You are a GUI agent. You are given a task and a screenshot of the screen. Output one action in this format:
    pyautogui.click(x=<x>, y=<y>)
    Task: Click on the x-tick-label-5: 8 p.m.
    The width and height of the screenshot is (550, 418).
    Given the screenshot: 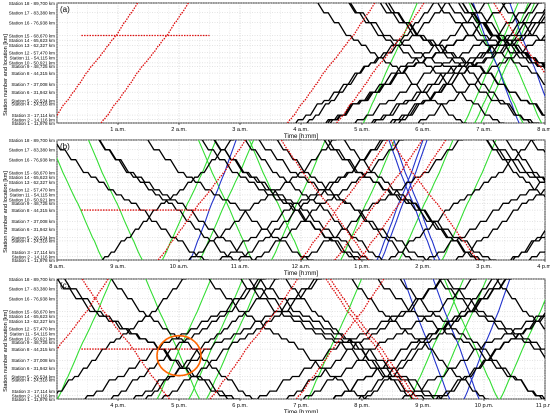 What is the action you would take?
    pyautogui.click(x=362, y=406)
    